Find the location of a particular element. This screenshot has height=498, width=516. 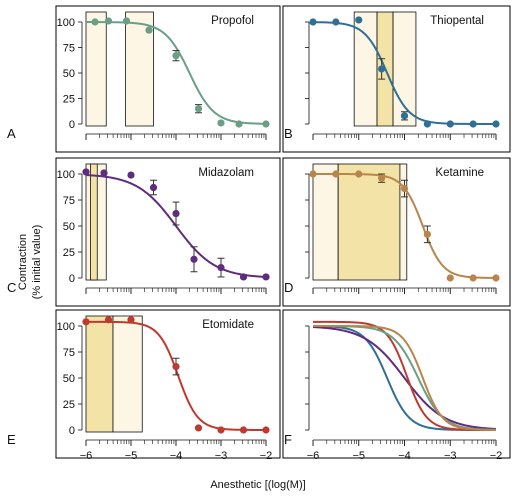

panel-label: B is located at coordinates (288, 133).